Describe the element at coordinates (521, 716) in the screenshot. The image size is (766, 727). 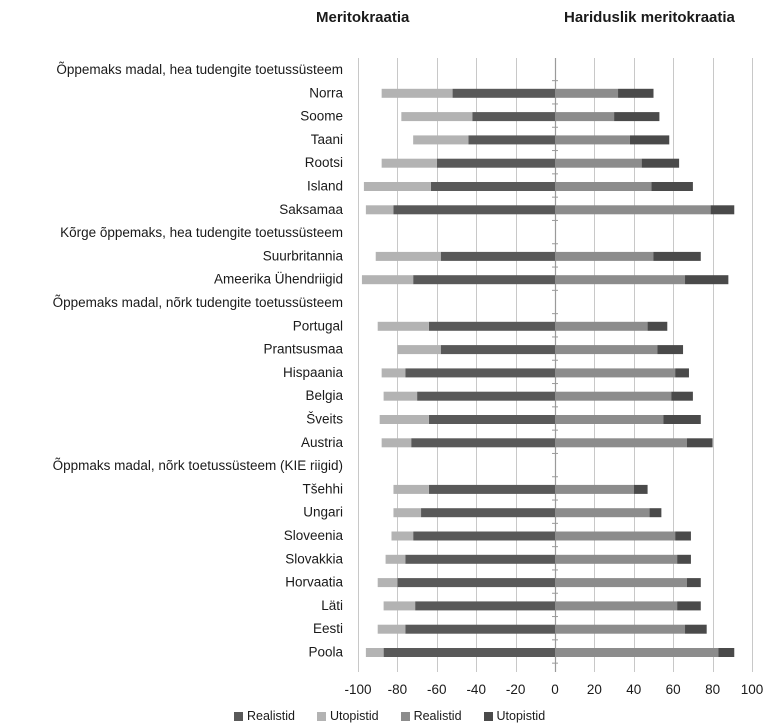
I see `legend-label: Utopistid` at that location.